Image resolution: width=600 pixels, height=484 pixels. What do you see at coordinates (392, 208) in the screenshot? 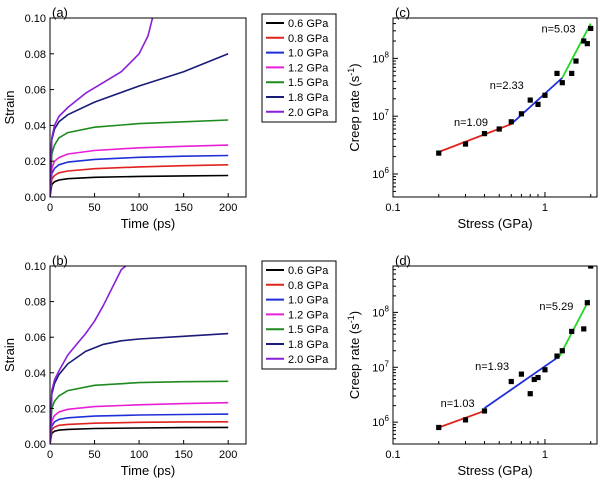
I see `x-tick-label: 0.1` at bounding box center [392, 208].